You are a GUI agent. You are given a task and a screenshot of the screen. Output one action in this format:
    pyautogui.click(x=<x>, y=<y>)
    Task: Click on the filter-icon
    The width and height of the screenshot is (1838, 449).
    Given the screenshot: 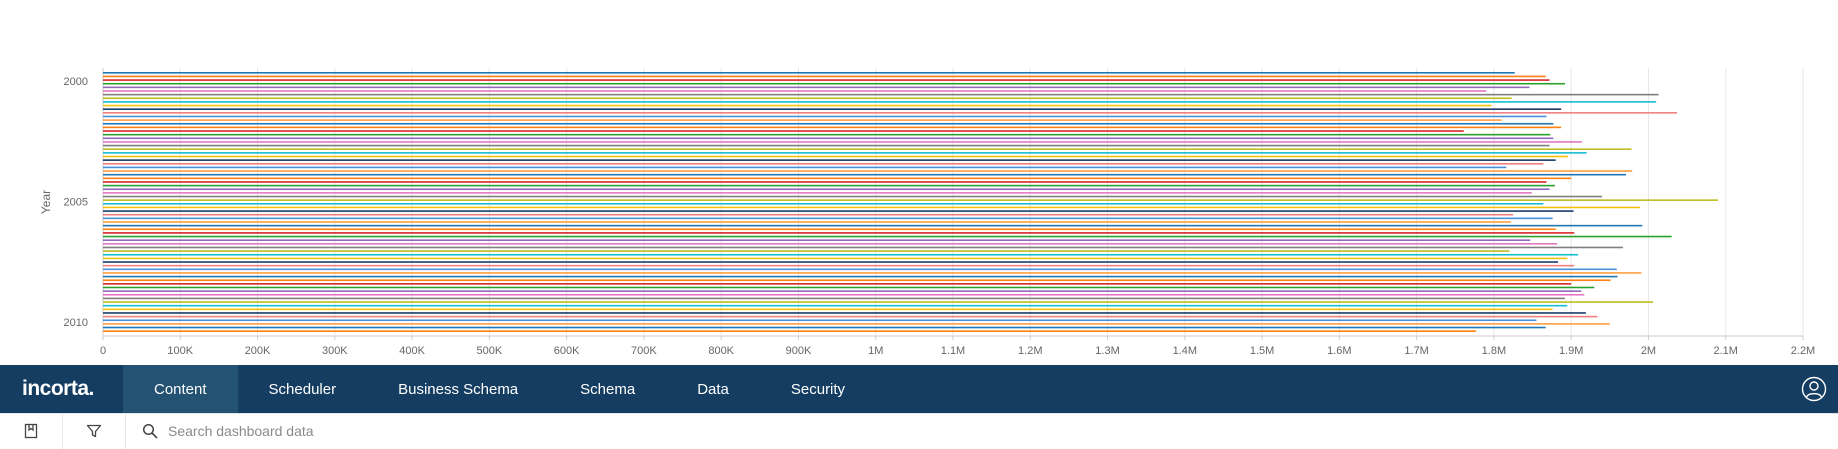 What is the action you would take?
    pyautogui.click(x=94, y=431)
    